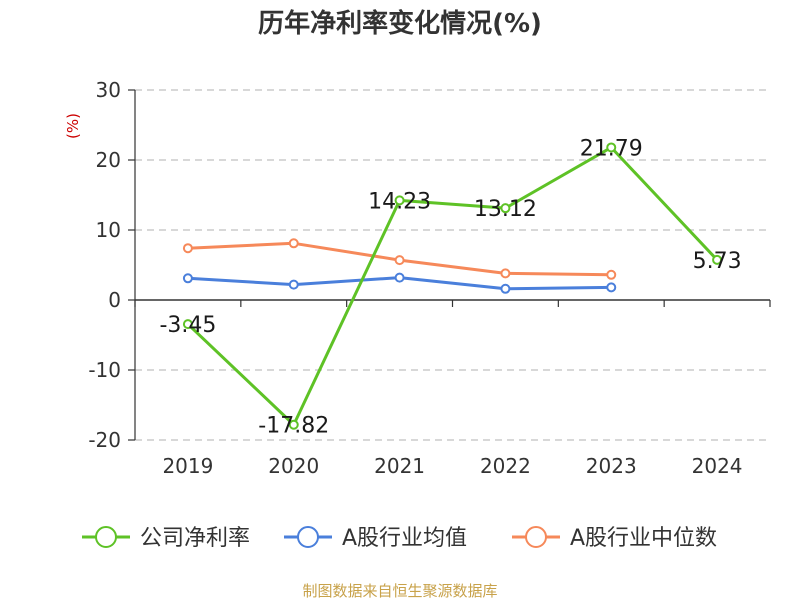 This screenshot has height=600, width=800. I want to click on y-tick-label: 30, so click(108, 90).